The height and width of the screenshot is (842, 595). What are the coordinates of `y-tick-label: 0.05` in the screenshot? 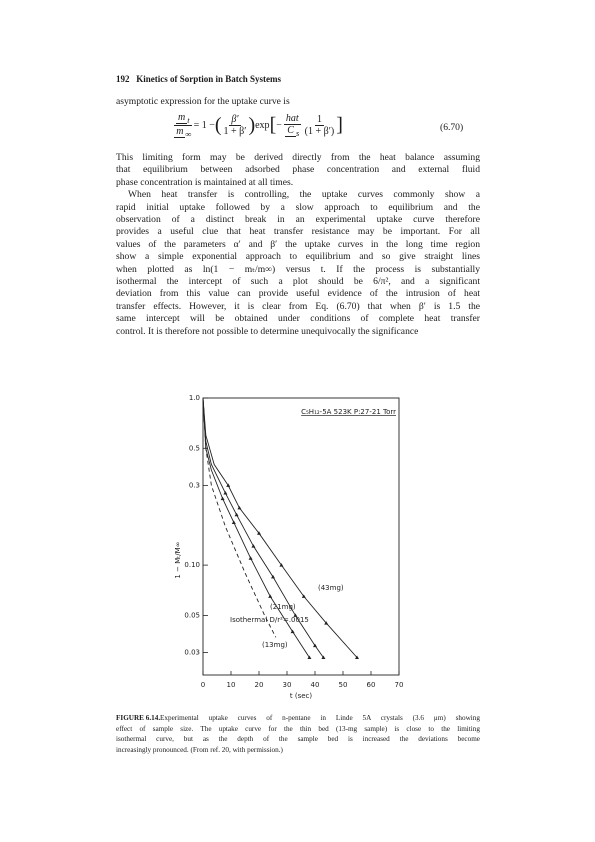 It's located at (192, 615).